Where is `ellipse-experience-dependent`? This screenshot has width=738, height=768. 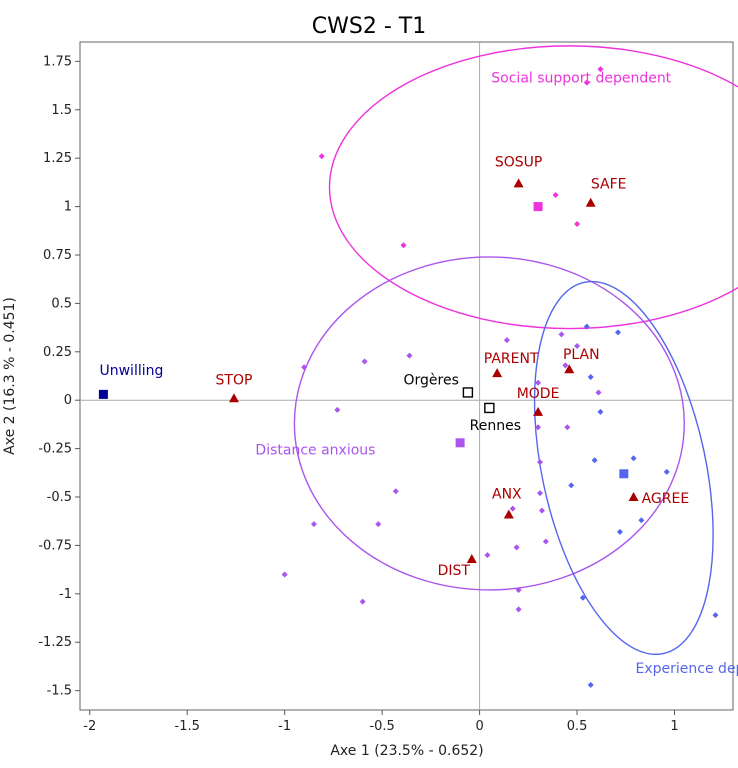 ellipse-experience-dependent is located at coordinates (623, 468).